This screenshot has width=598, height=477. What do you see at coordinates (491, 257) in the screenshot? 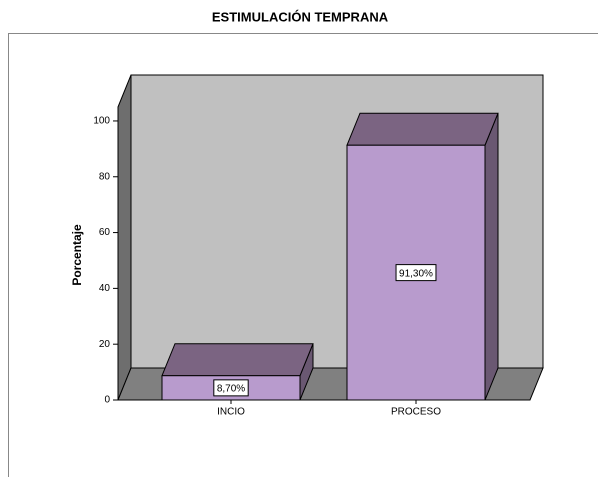
I see `bar-side` at bounding box center [491, 257].